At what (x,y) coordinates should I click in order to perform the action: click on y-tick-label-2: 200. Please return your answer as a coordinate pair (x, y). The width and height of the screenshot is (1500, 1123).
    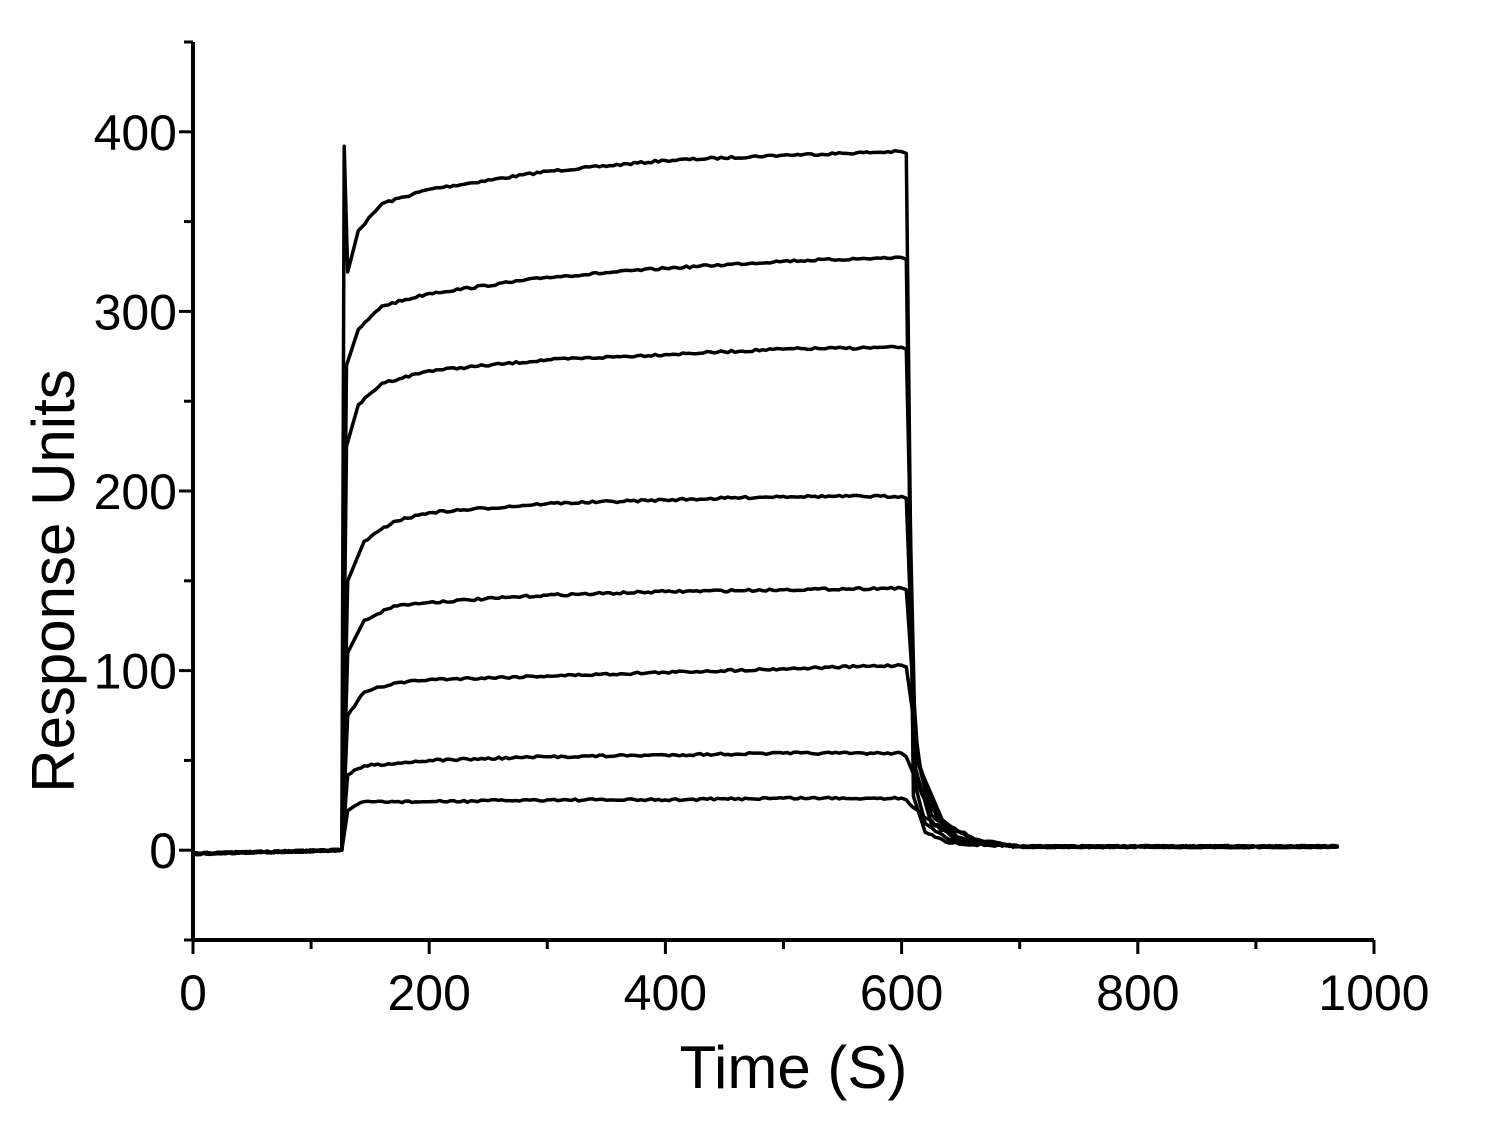
    Looking at the image, I should click on (135, 492).